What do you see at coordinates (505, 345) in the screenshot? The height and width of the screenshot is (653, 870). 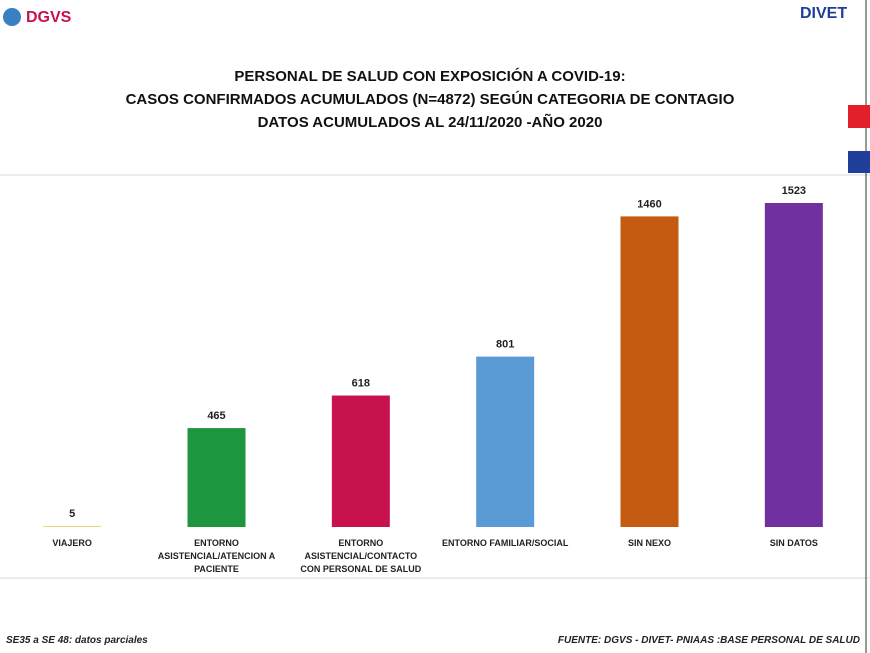 I see `value-label: 801` at bounding box center [505, 345].